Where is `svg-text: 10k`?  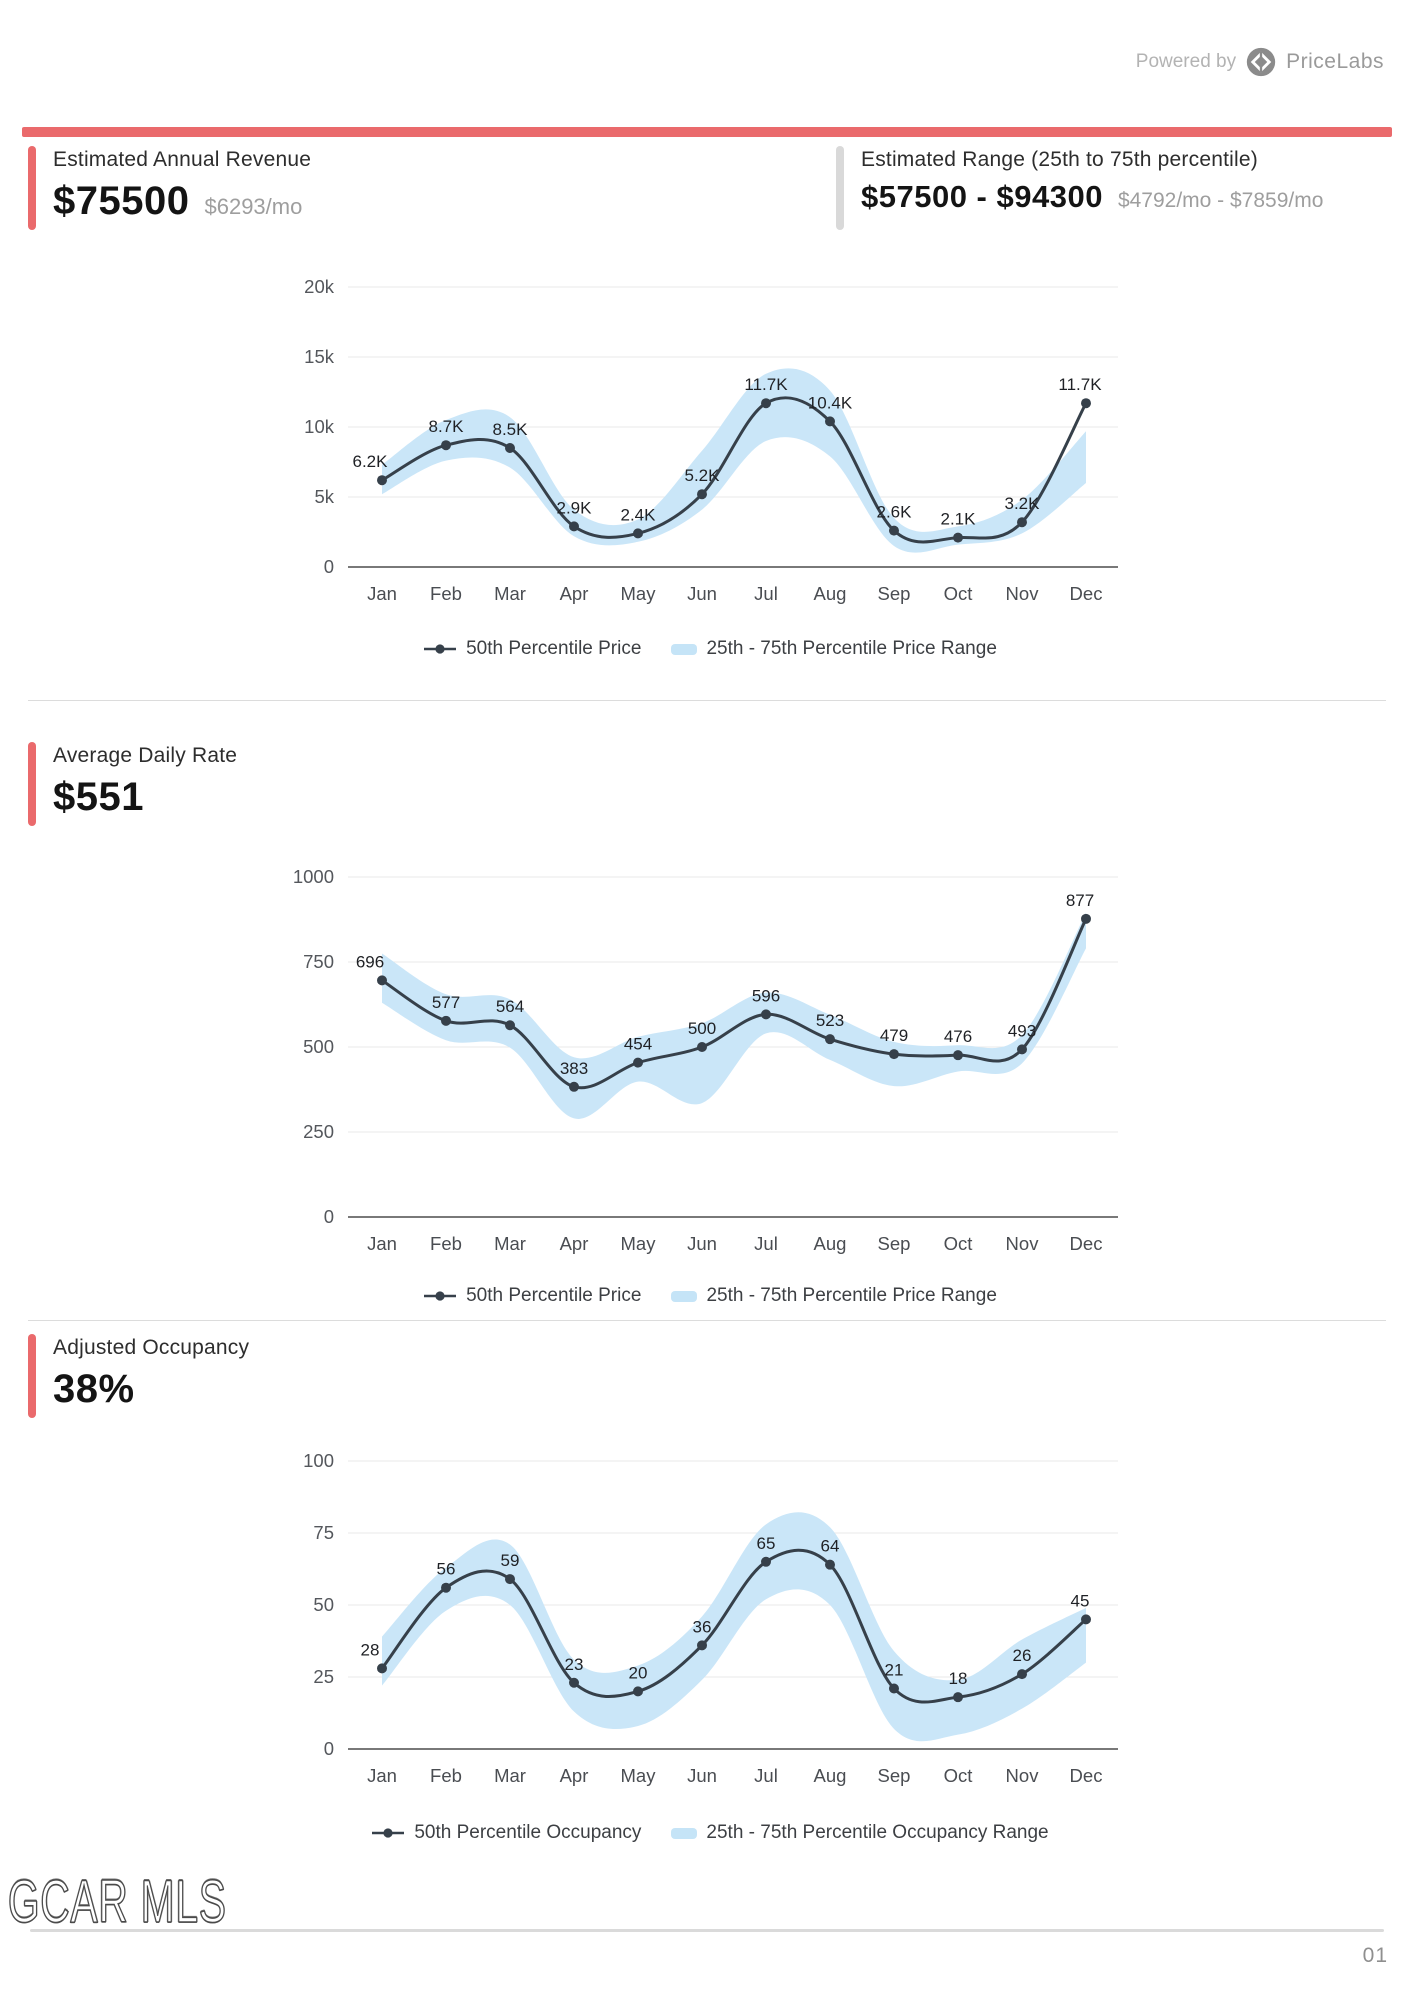
svg-text: 10k is located at coordinates (319, 426).